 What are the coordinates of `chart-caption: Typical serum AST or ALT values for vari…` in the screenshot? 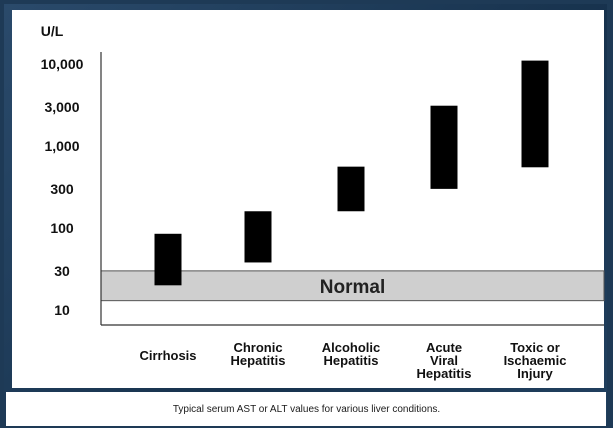 It's located at (306, 409).